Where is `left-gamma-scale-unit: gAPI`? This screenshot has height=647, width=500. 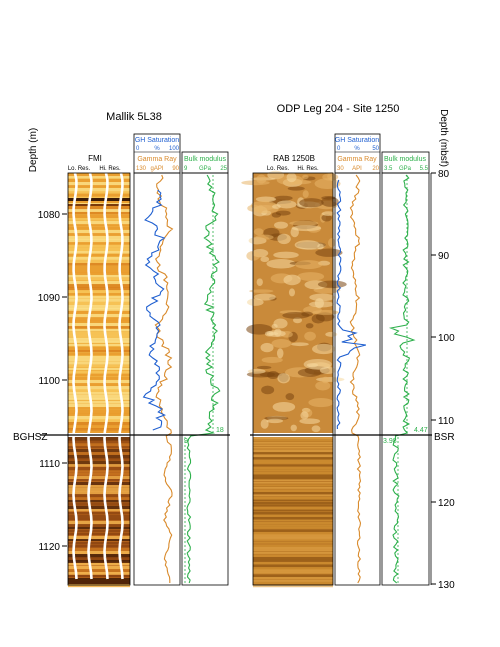
left-gamma-scale-unit: gAPI is located at coordinates (156, 169).